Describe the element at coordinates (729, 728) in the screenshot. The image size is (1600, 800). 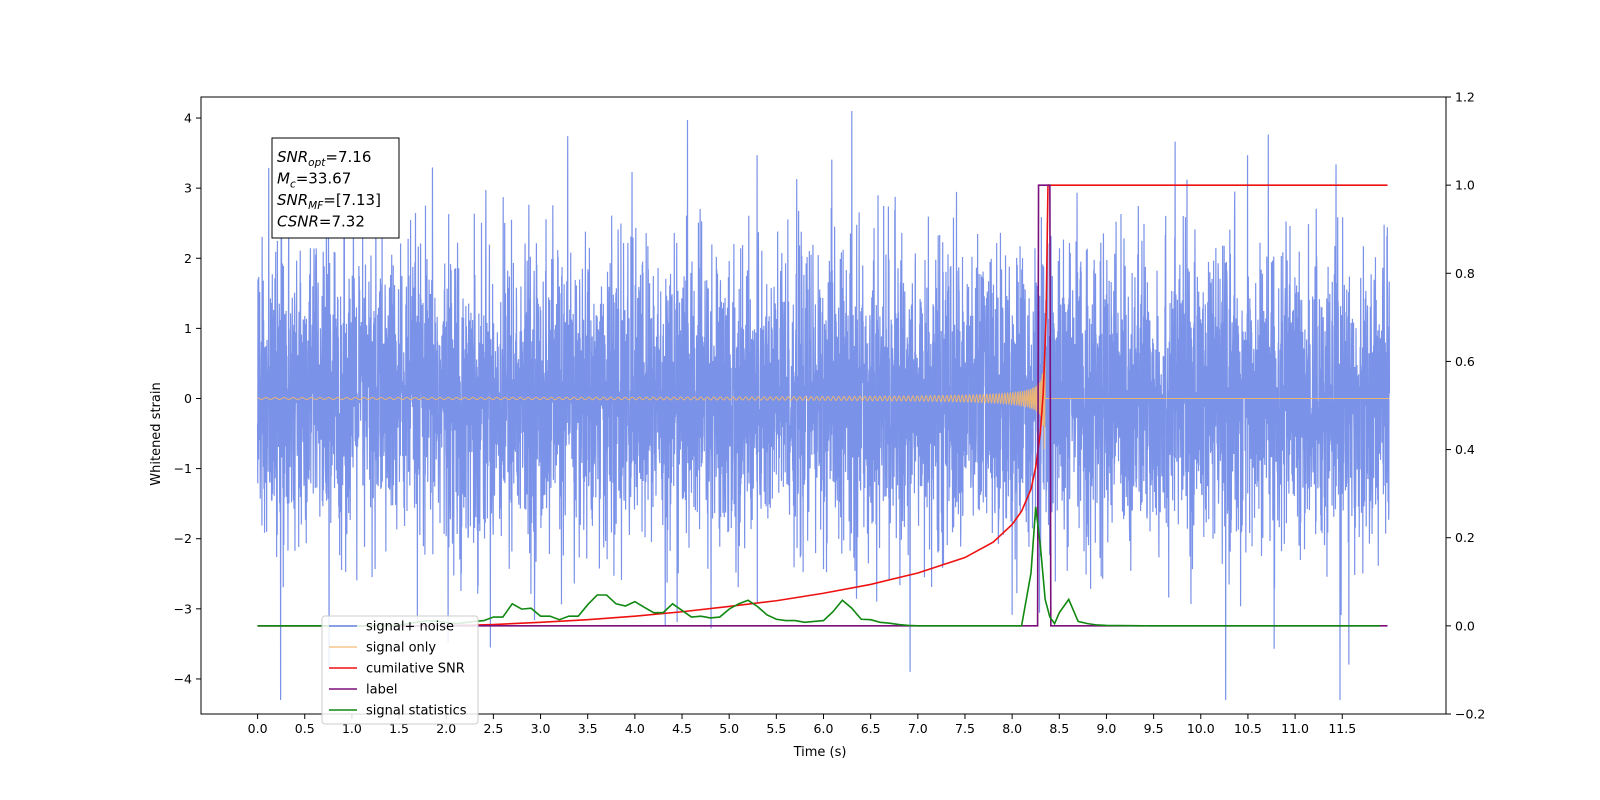
I see `x-tick-label: 5.0` at that location.